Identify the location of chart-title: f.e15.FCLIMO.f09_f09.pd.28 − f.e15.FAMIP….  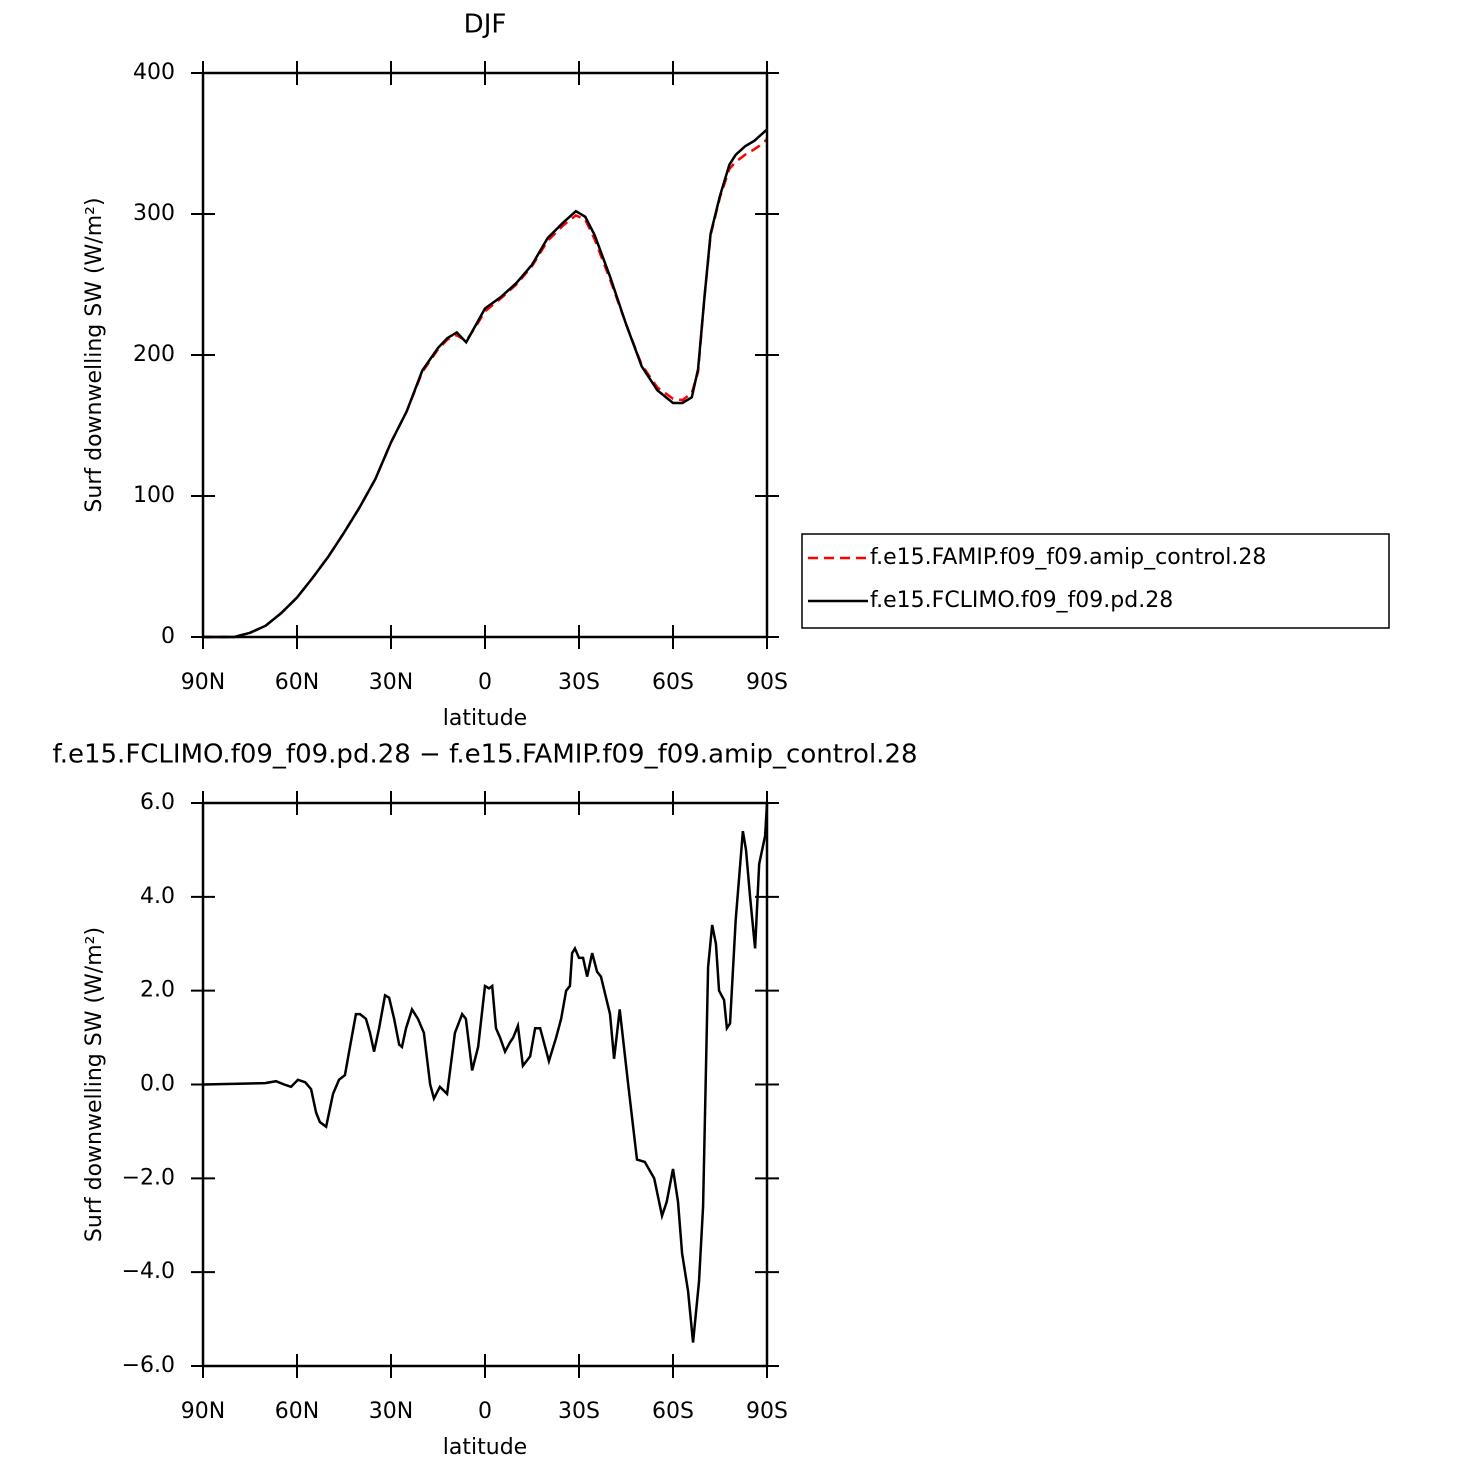
(484, 755).